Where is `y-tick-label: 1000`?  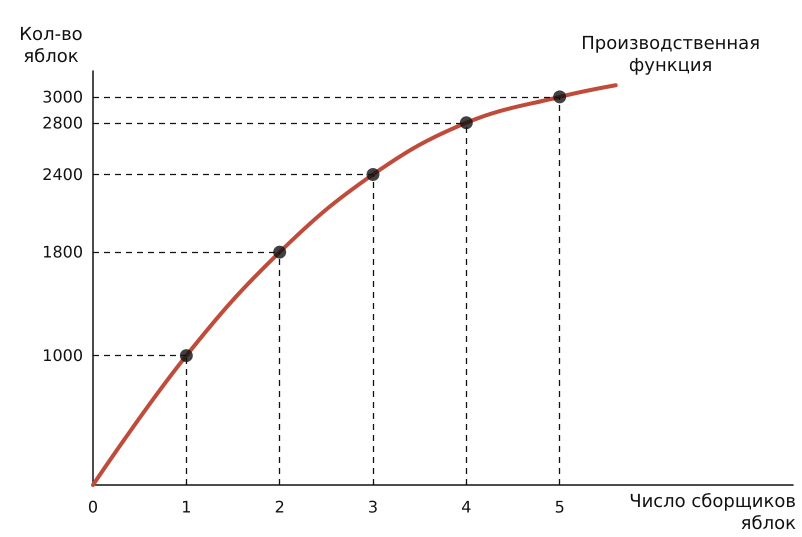 y-tick-label: 1000 is located at coordinates (62, 356).